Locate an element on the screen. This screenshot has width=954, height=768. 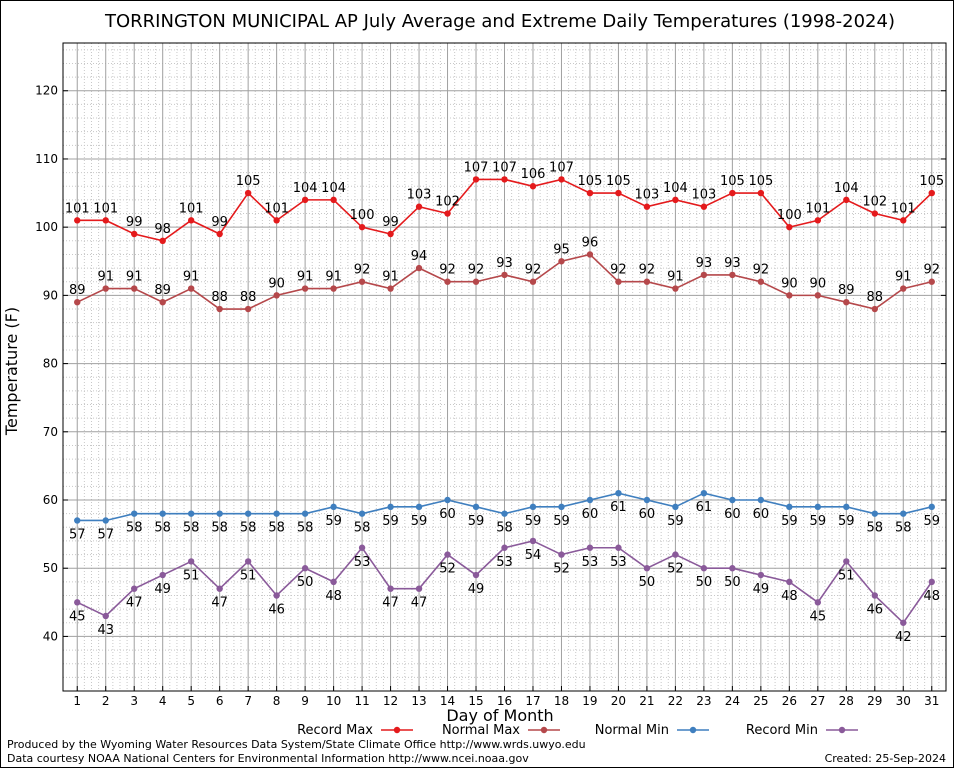
record-max-data-label: 103 is located at coordinates (419, 195).